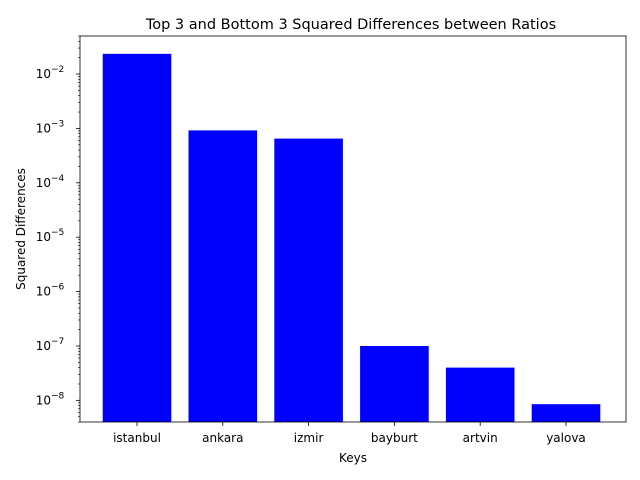 Image resolution: width=640 pixels, height=480 pixels. I want to click on y-tick-exponent: −2, so click(57, 70).